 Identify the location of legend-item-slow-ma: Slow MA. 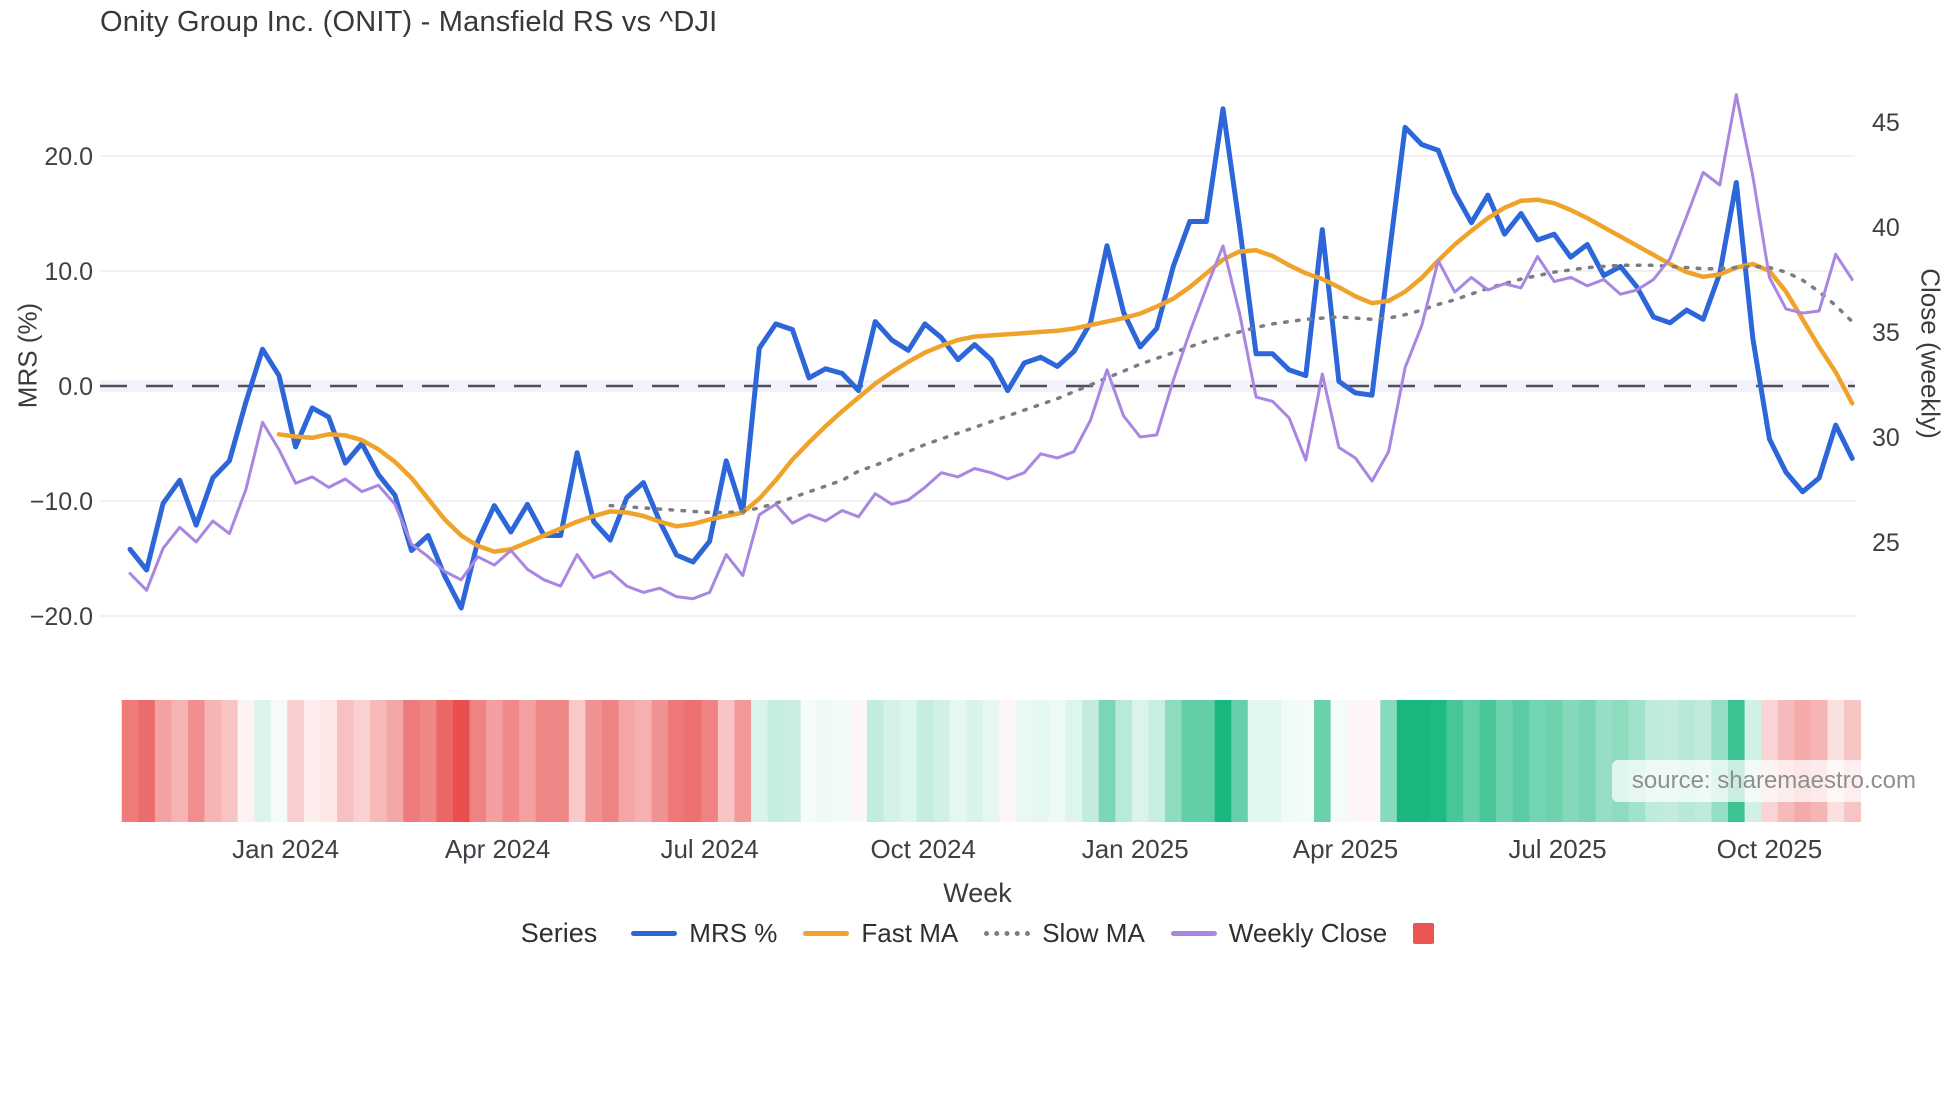
(1064, 933).